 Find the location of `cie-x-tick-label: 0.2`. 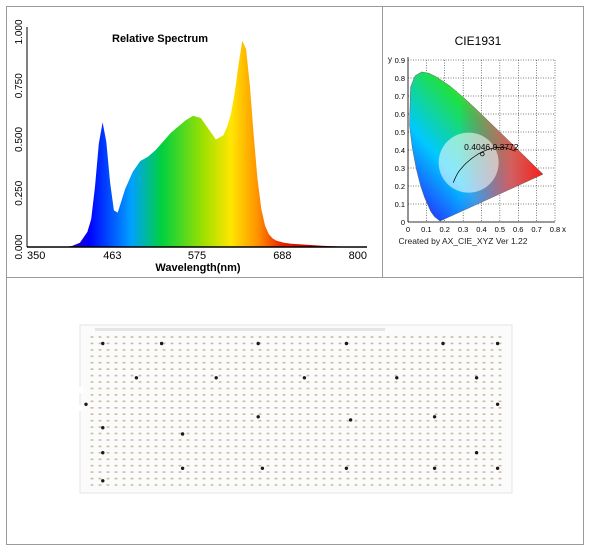

cie-x-tick-label: 0.2 is located at coordinates (445, 229).